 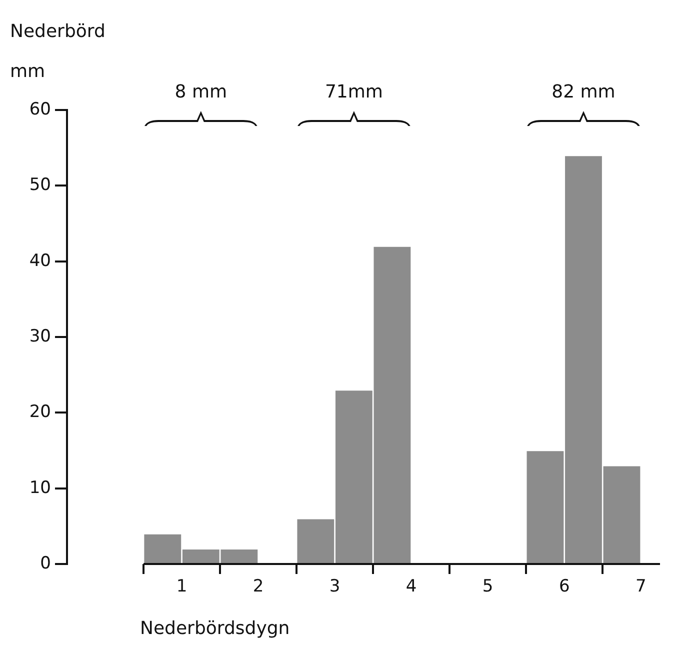 What do you see at coordinates (40, 185) in the screenshot?
I see `y-tick-label: 50` at bounding box center [40, 185].